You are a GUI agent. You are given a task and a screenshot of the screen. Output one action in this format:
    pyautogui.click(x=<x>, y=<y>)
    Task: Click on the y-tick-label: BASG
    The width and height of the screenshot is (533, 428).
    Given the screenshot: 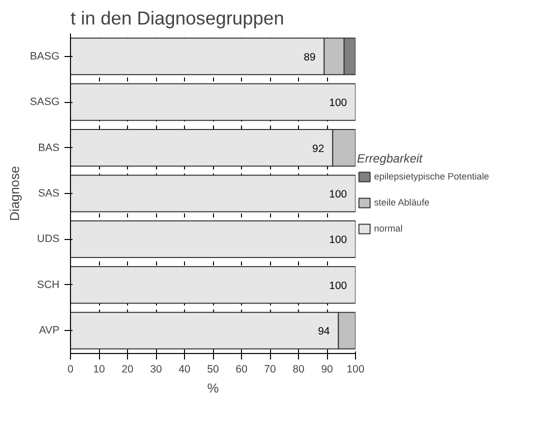 What is the action you would take?
    pyautogui.click(x=45, y=56)
    